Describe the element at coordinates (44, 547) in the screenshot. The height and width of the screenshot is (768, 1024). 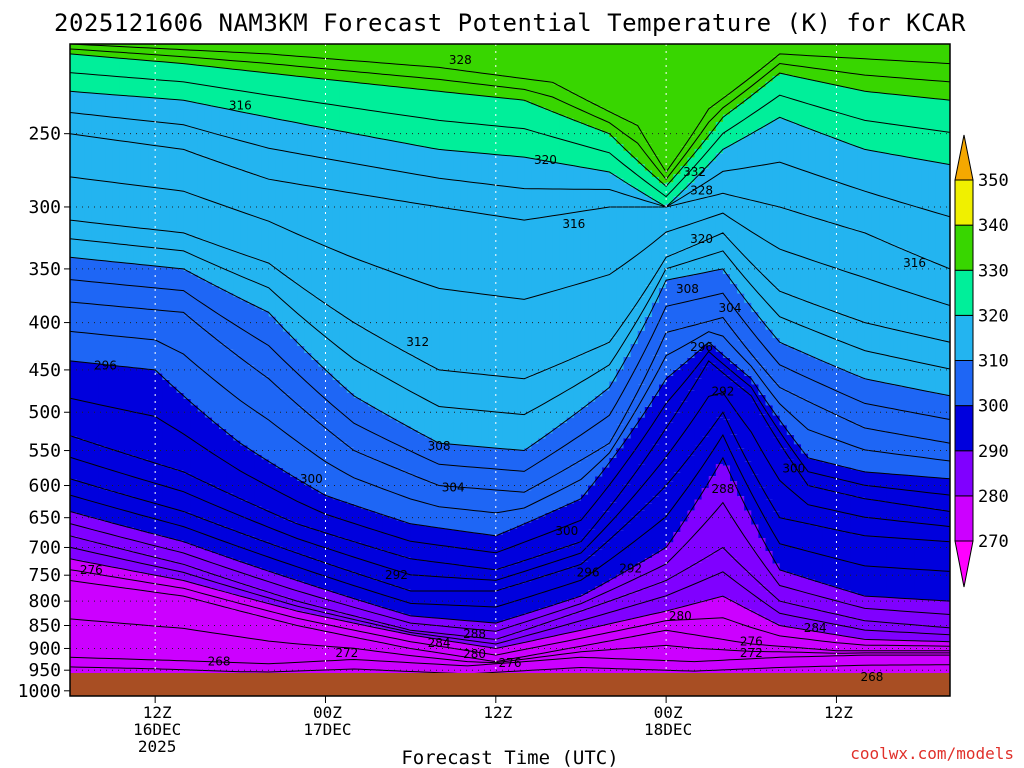
I see `y-tick-label: 700` at that location.